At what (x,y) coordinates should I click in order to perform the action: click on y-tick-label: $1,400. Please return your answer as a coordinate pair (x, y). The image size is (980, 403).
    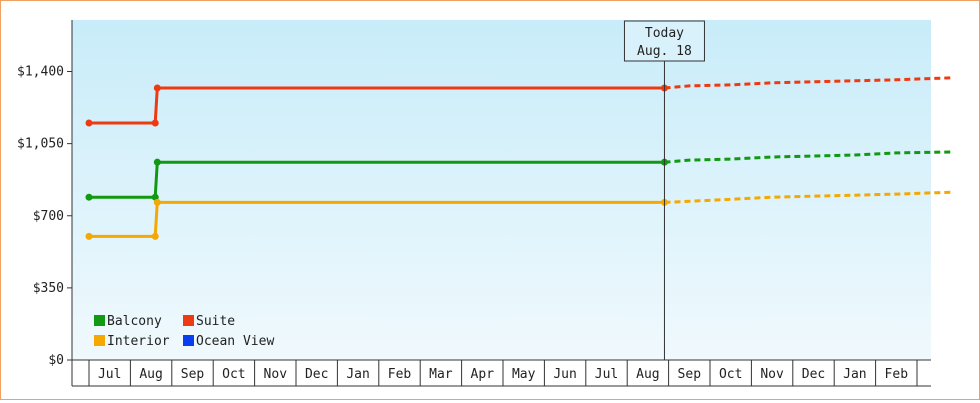
    Looking at the image, I should click on (40, 72).